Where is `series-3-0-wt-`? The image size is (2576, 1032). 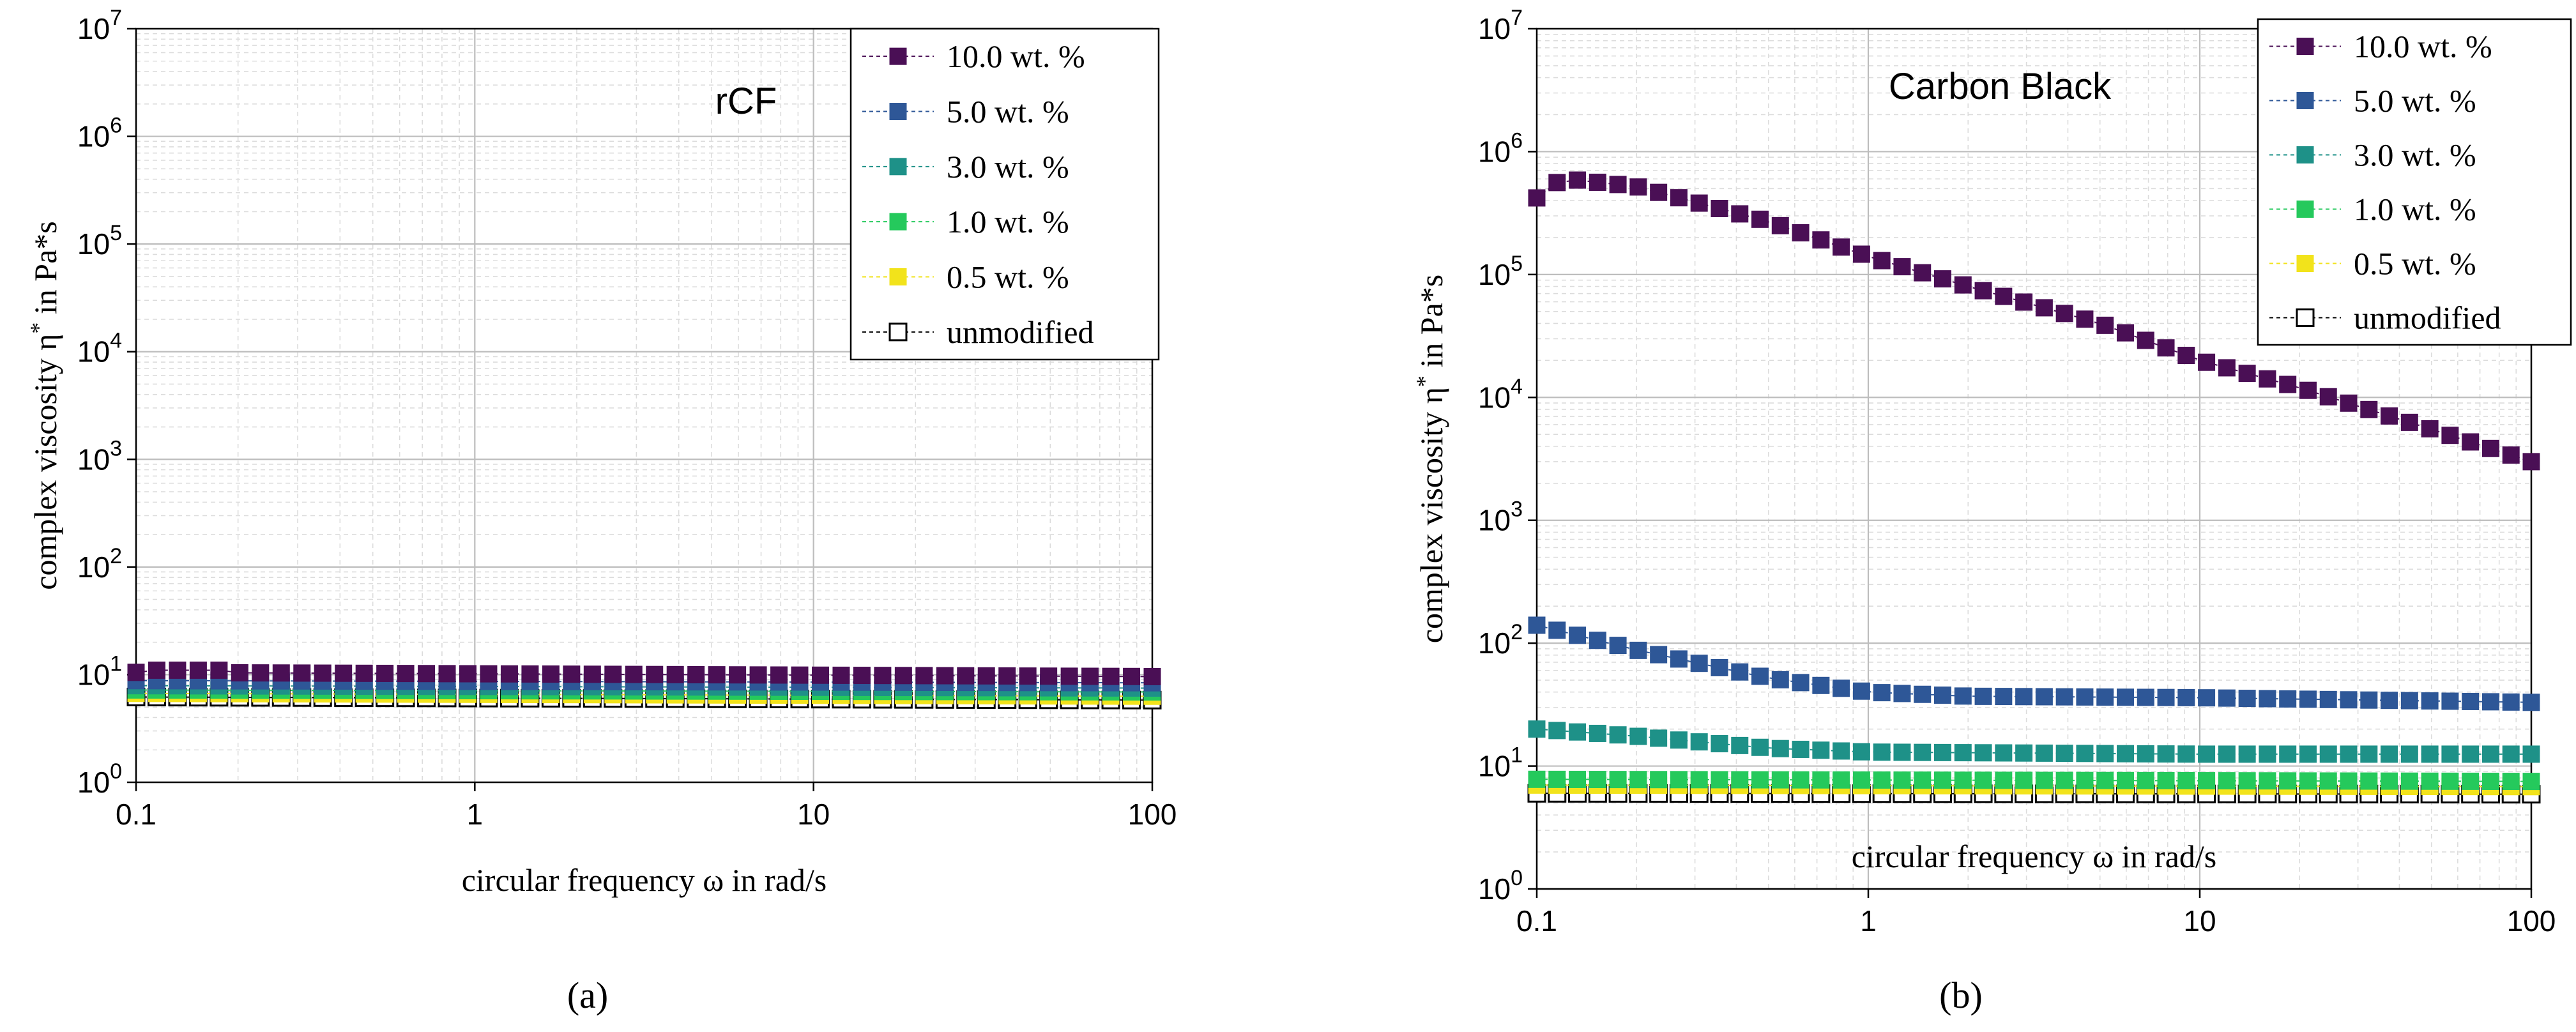 series-3-0-wt- is located at coordinates (2034, 741).